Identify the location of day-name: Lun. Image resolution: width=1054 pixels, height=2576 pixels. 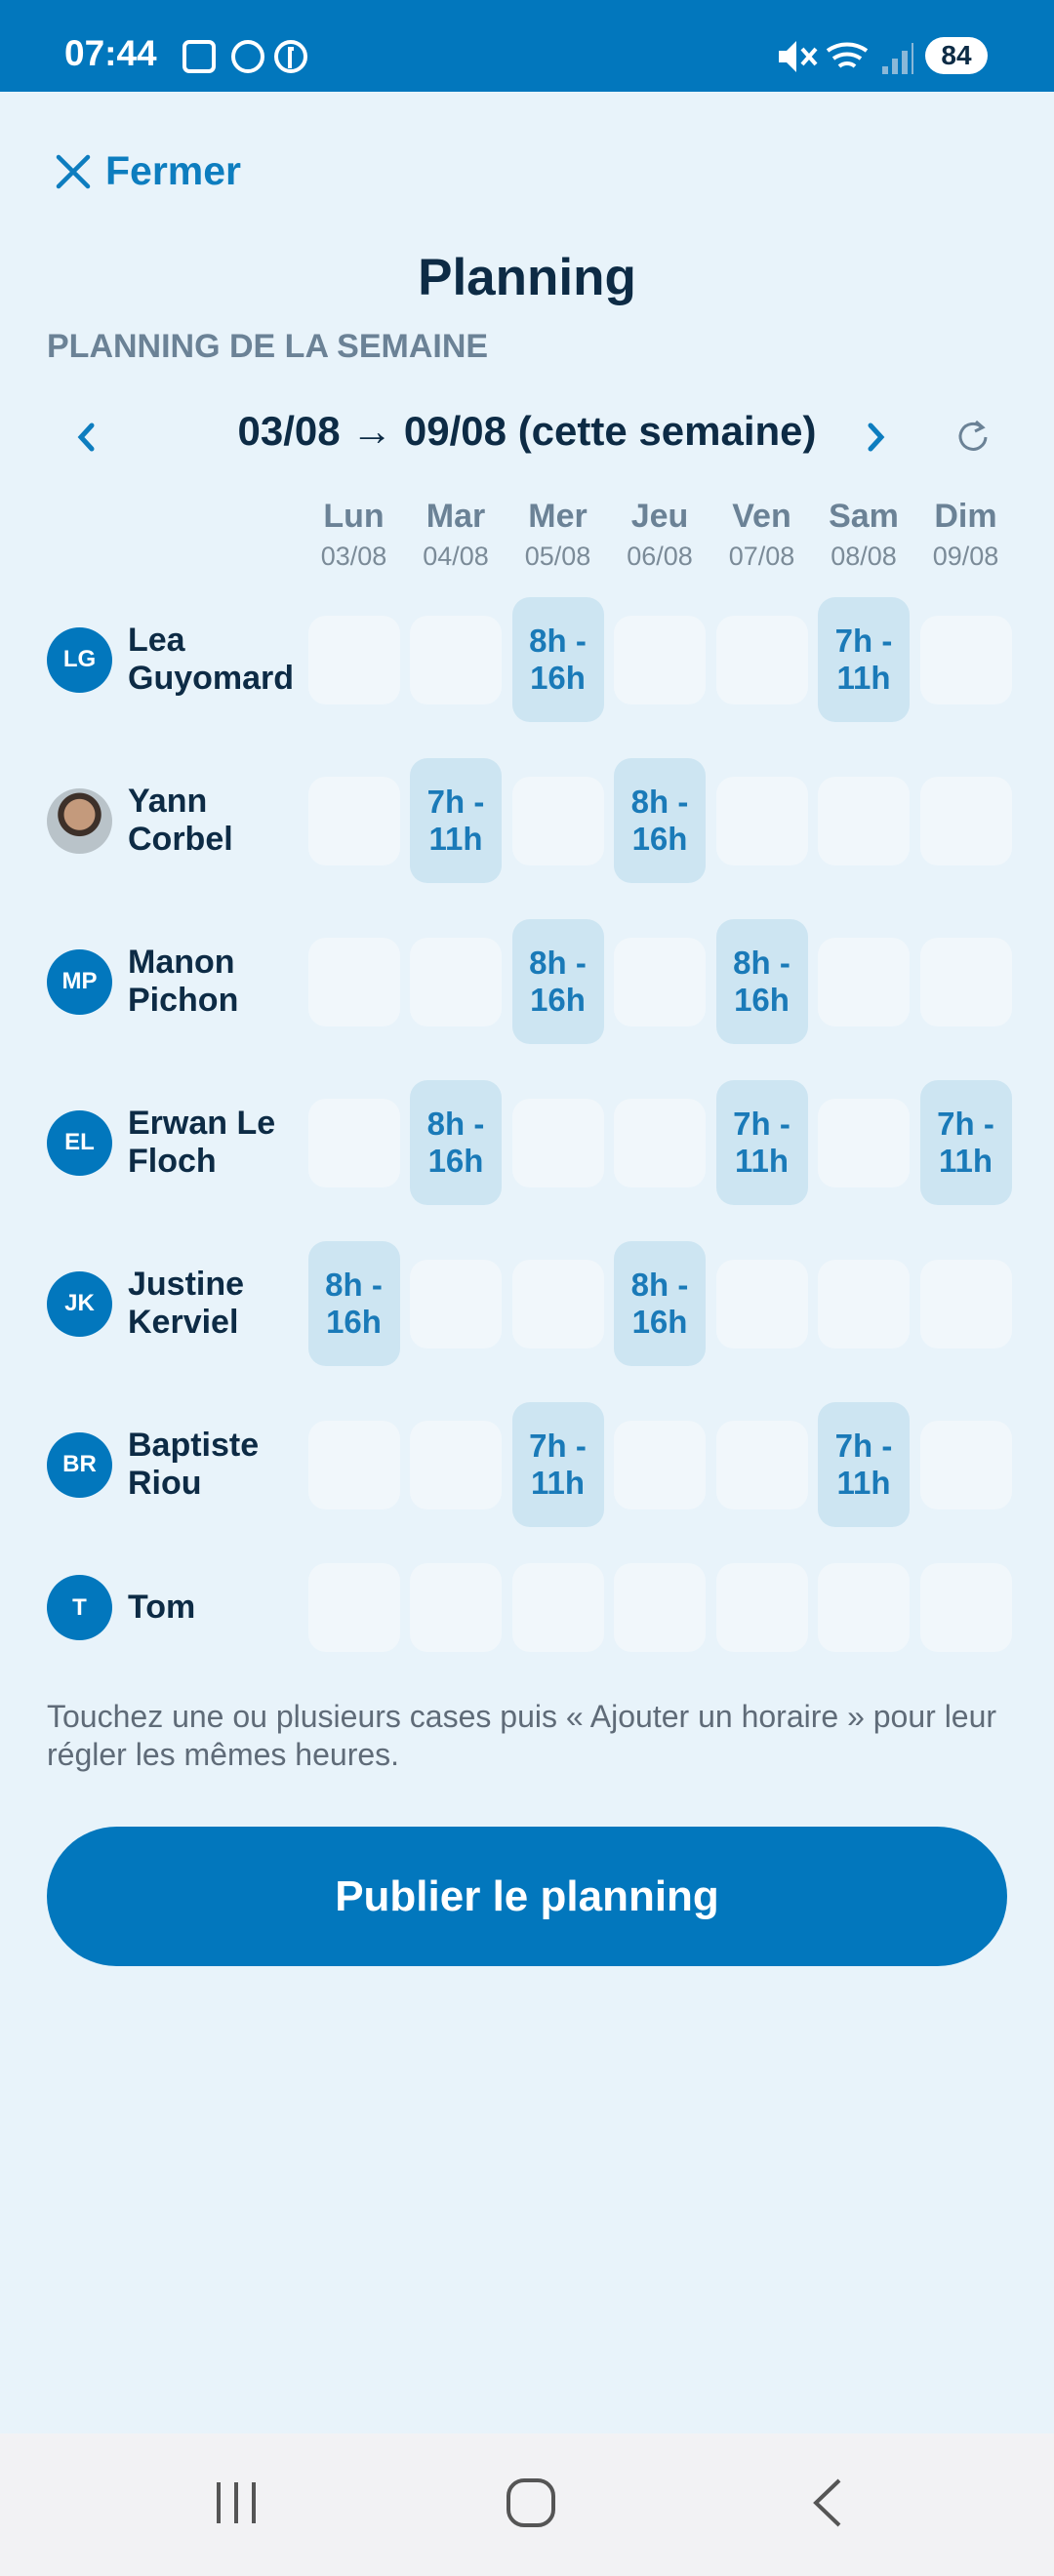
(354, 516).